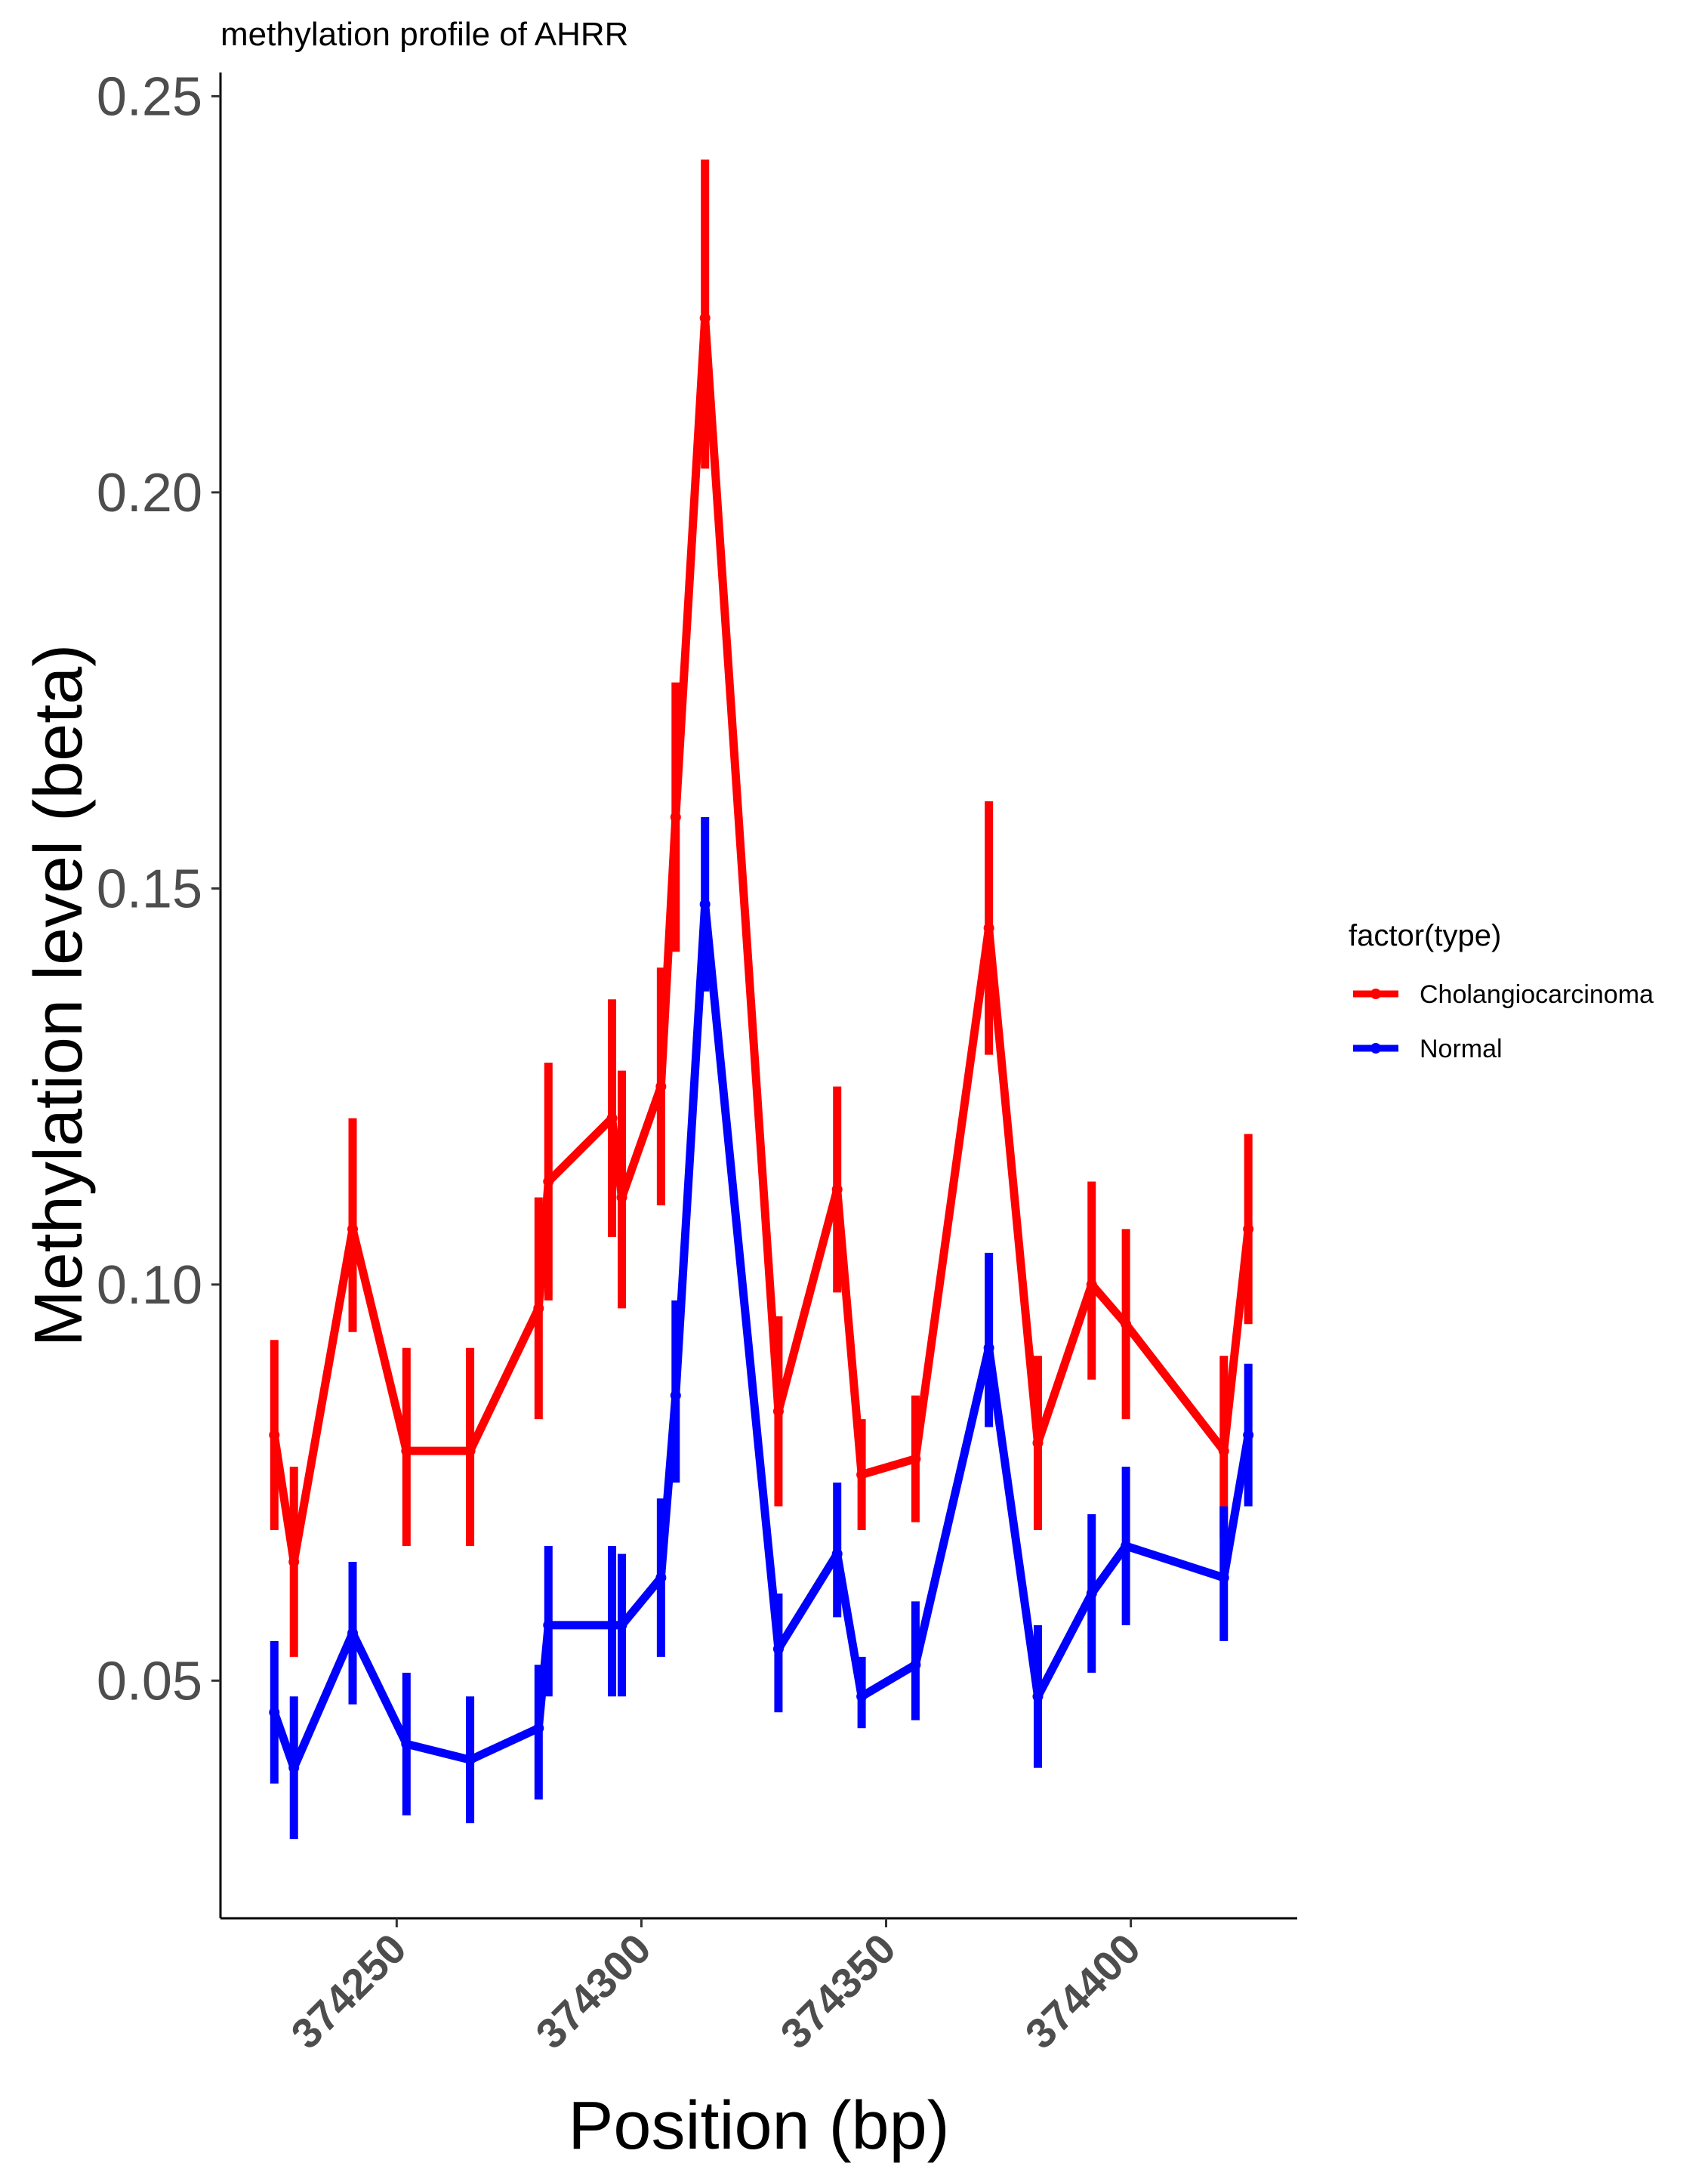 The height and width of the screenshot is (2166, 1708). I want to click on y-tick-label: 0.10, so click(149, 1285).